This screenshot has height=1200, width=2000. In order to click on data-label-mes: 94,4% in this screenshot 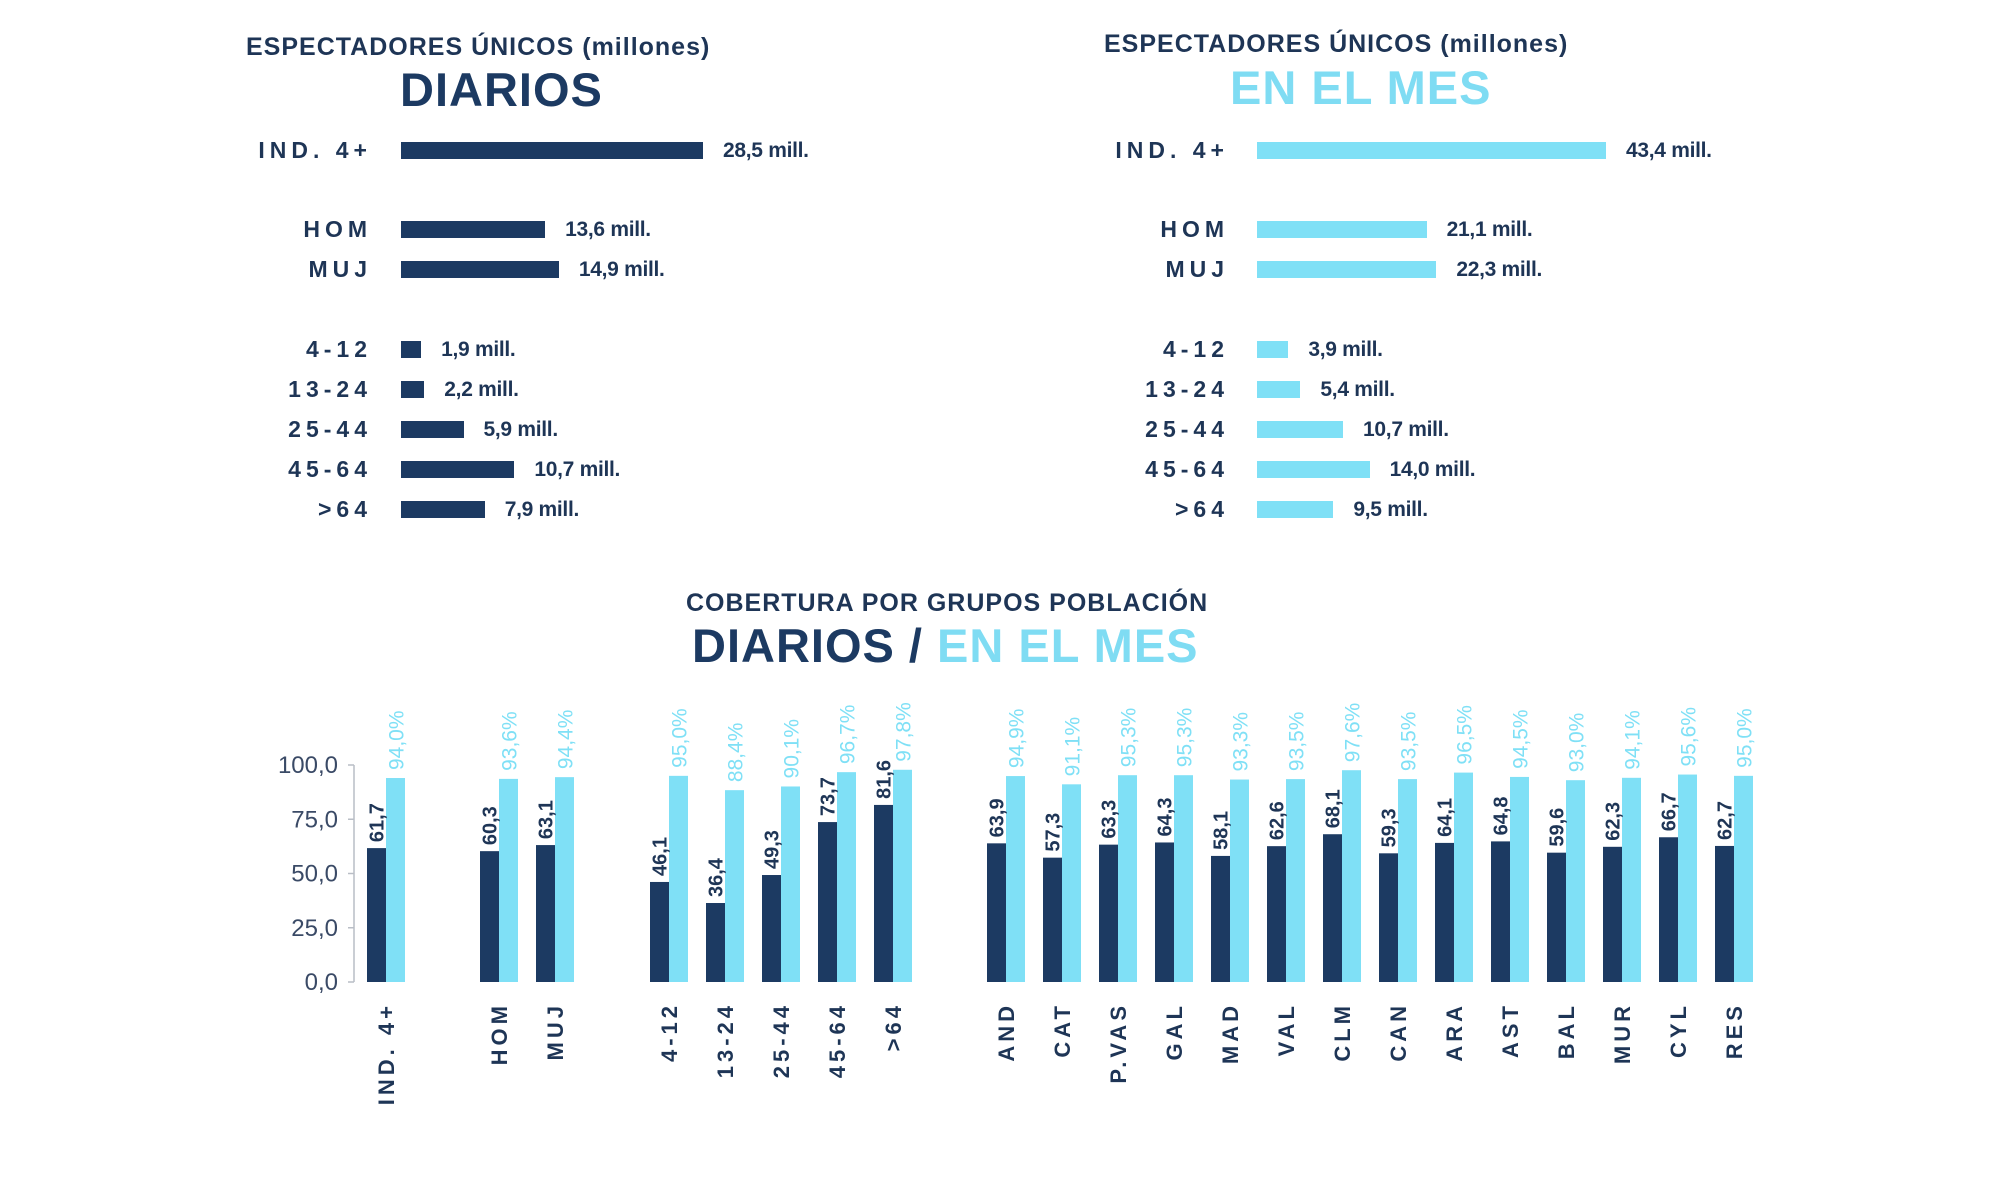, I will do `click(566, 740)`.